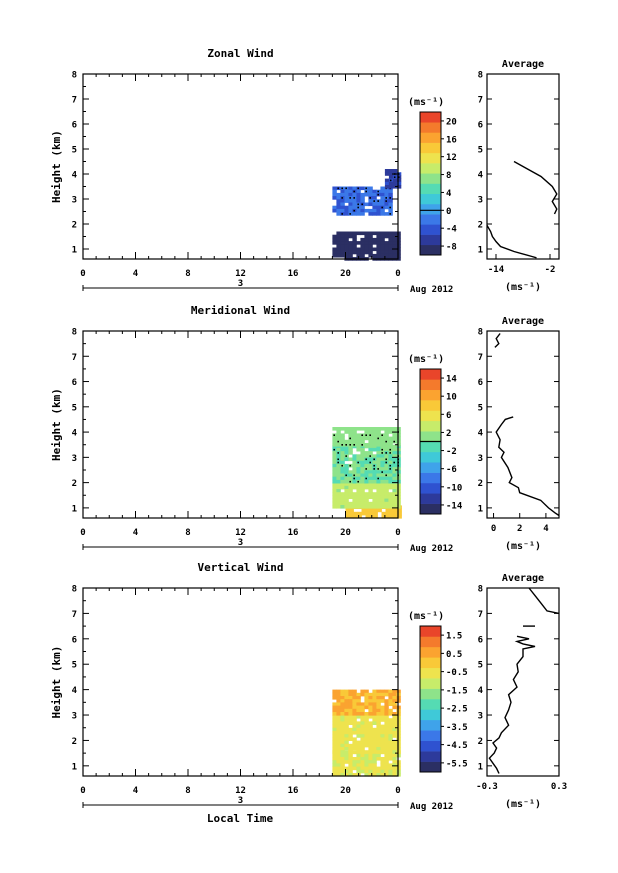  Describe the element at coordinates (480, 76) in the screenshot. I see `profile-y-tick-label: 8` at that location.